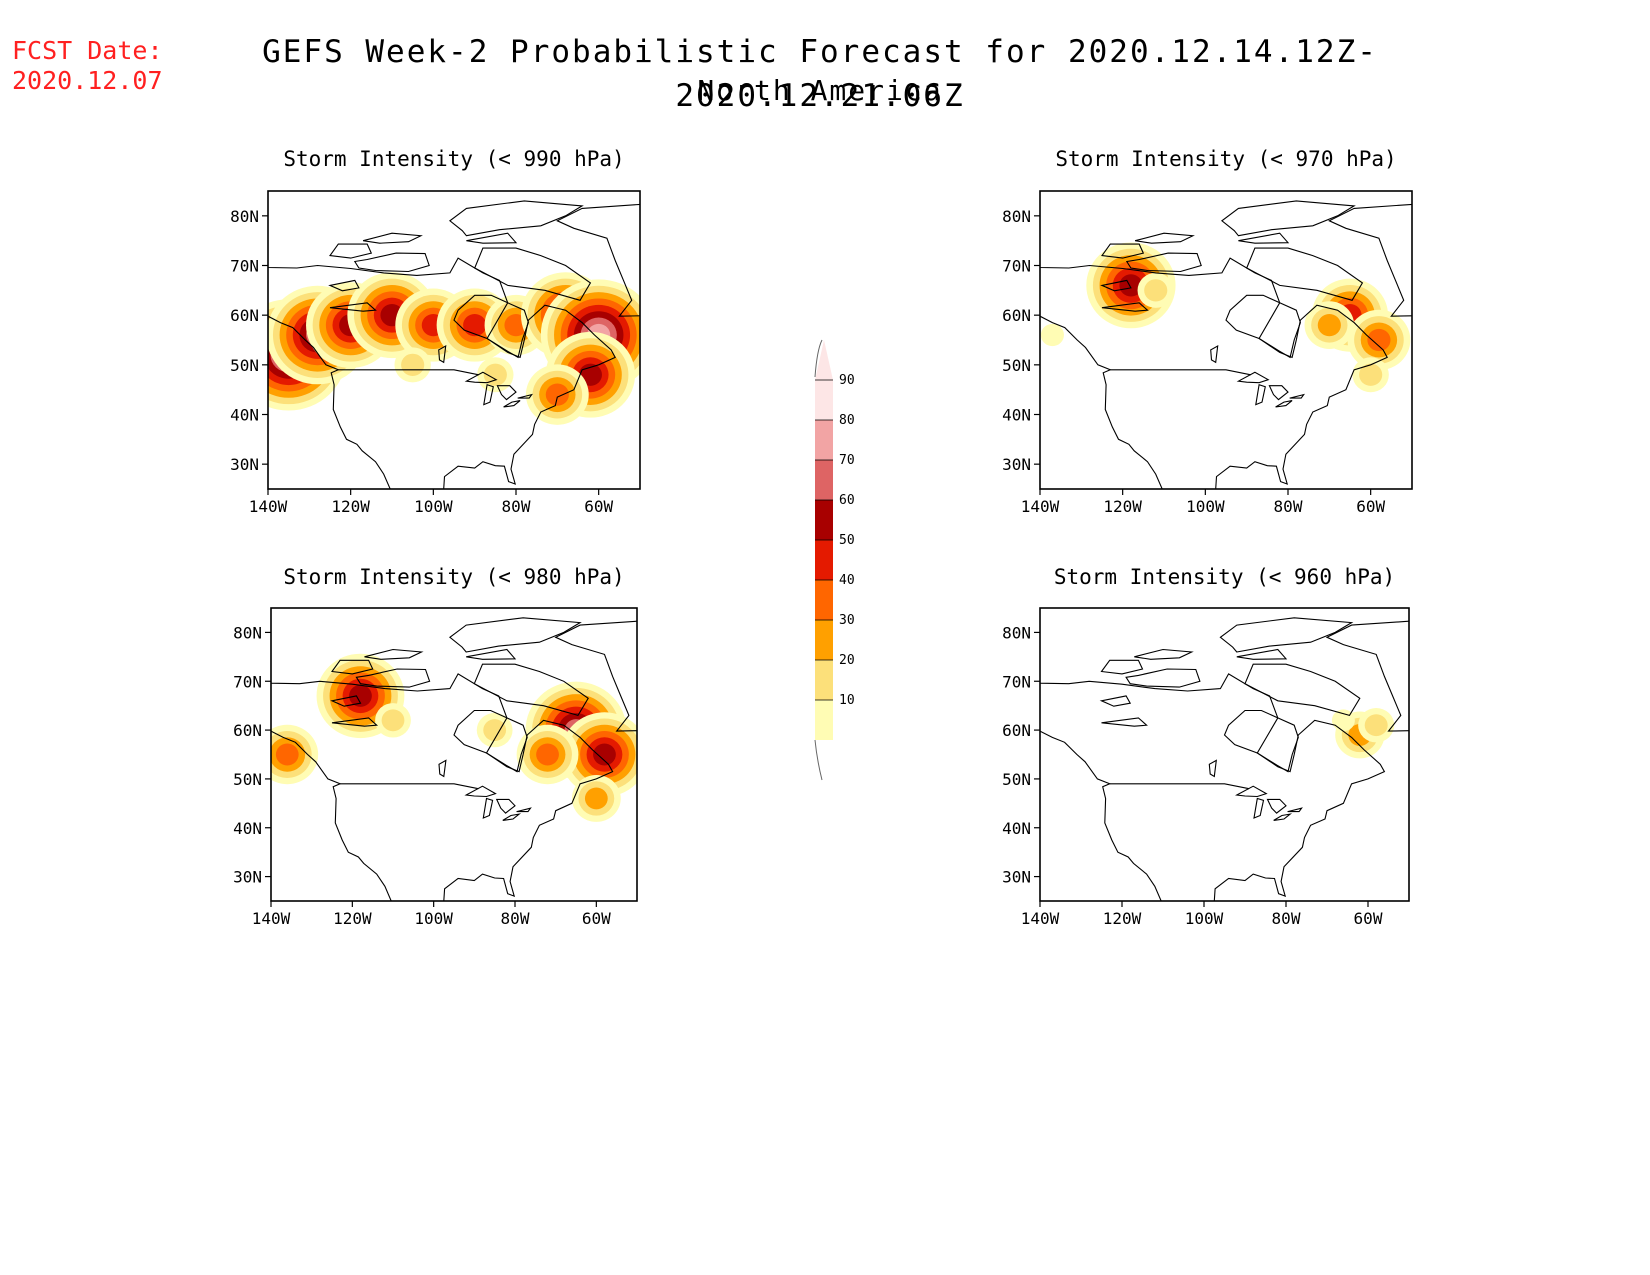  Describe the element at coordinates (834, 560) in the screenshot. I see `colorbar: 90 80 70 60 50 40 30 20 10` at that location.